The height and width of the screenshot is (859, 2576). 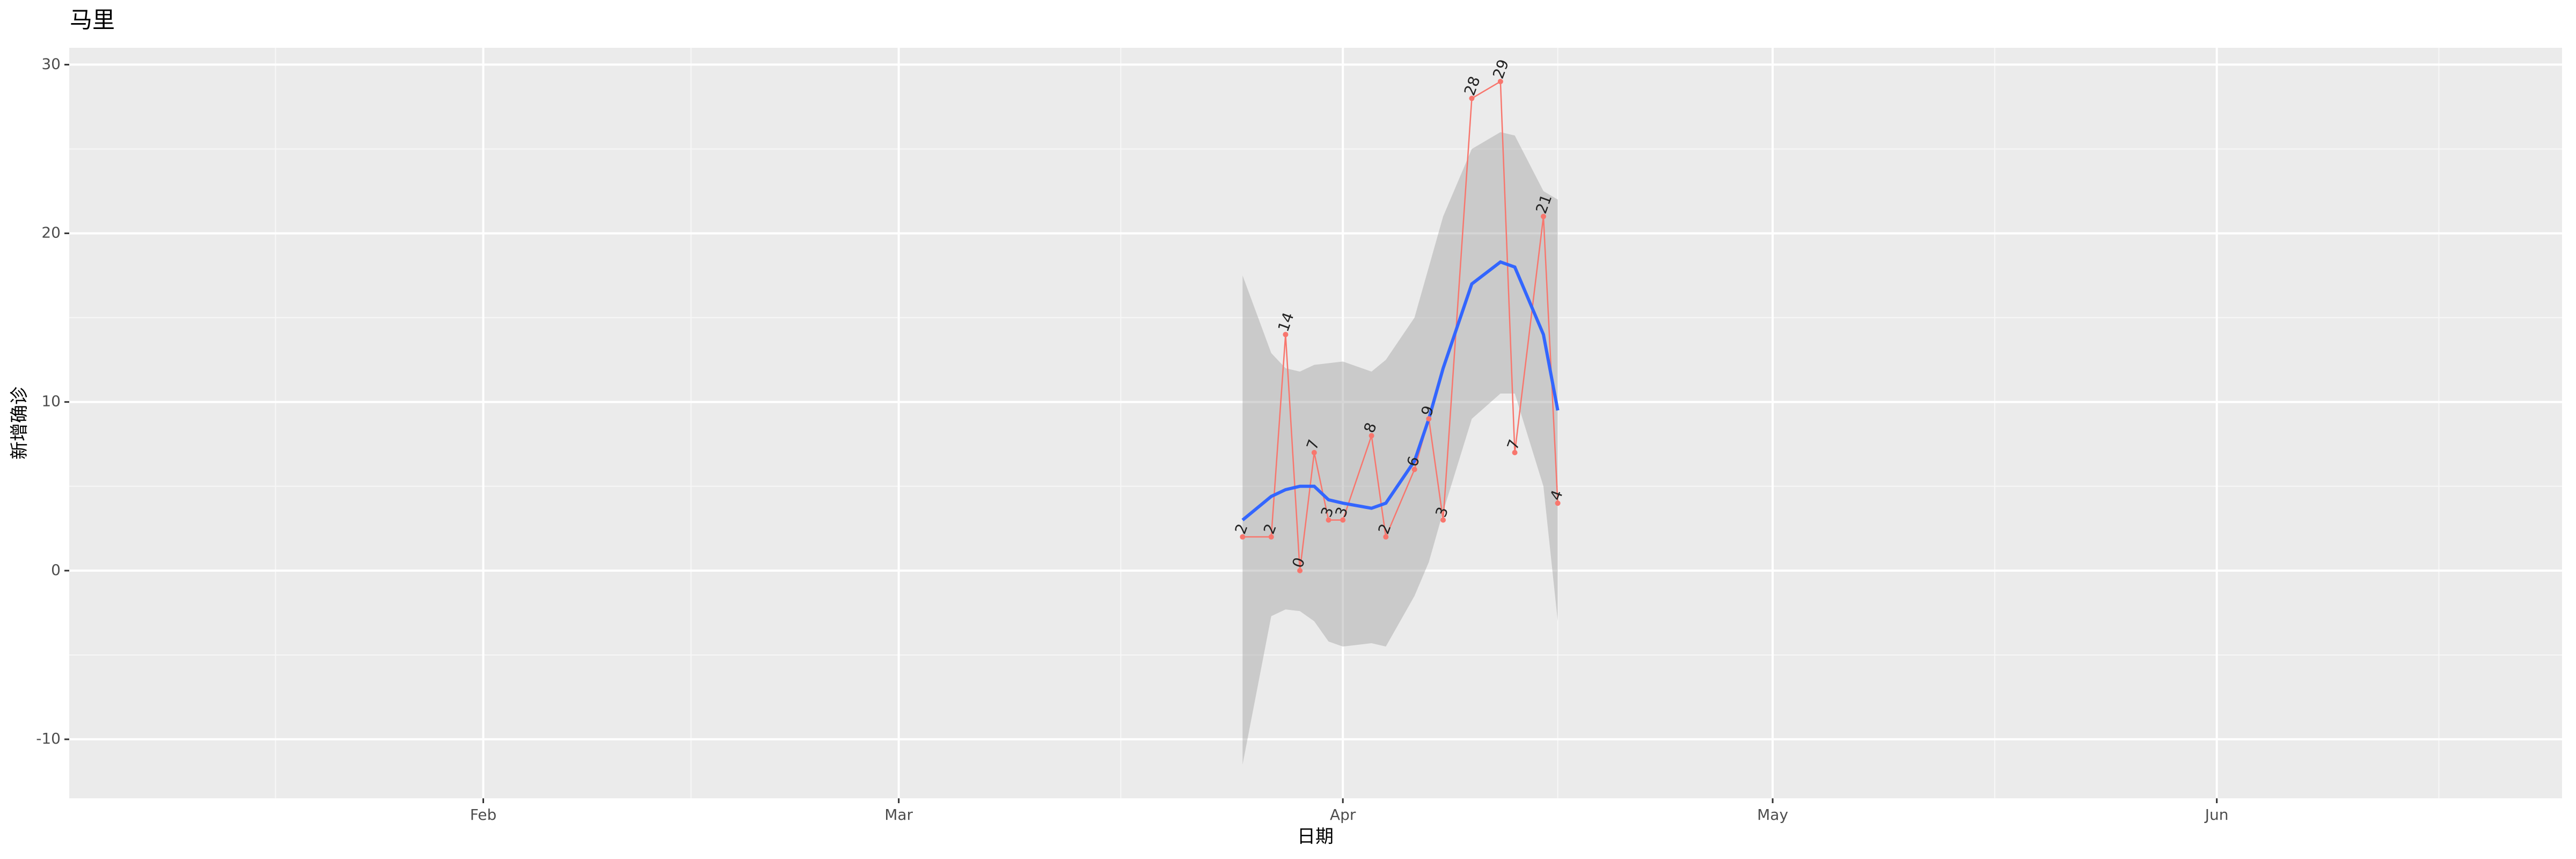 I want to click on y-tick-label: 30, so click(x=51, y=63).